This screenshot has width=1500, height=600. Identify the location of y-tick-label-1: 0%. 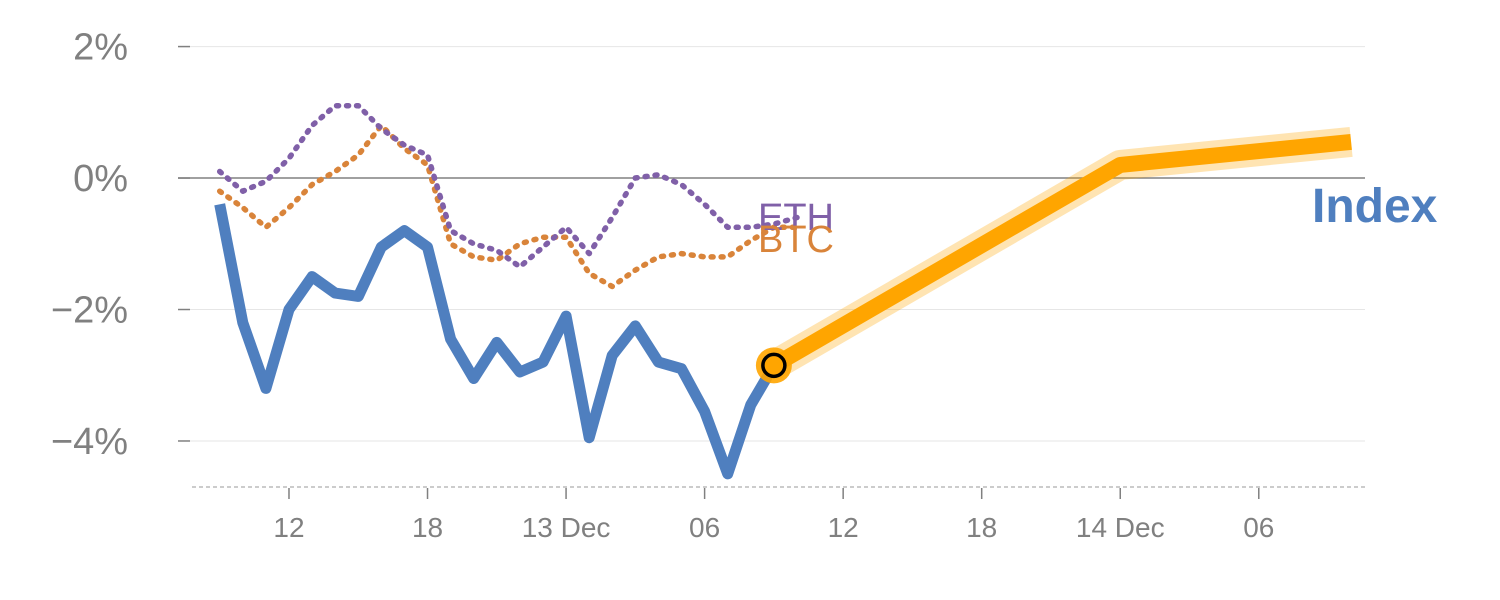
(100, 179).